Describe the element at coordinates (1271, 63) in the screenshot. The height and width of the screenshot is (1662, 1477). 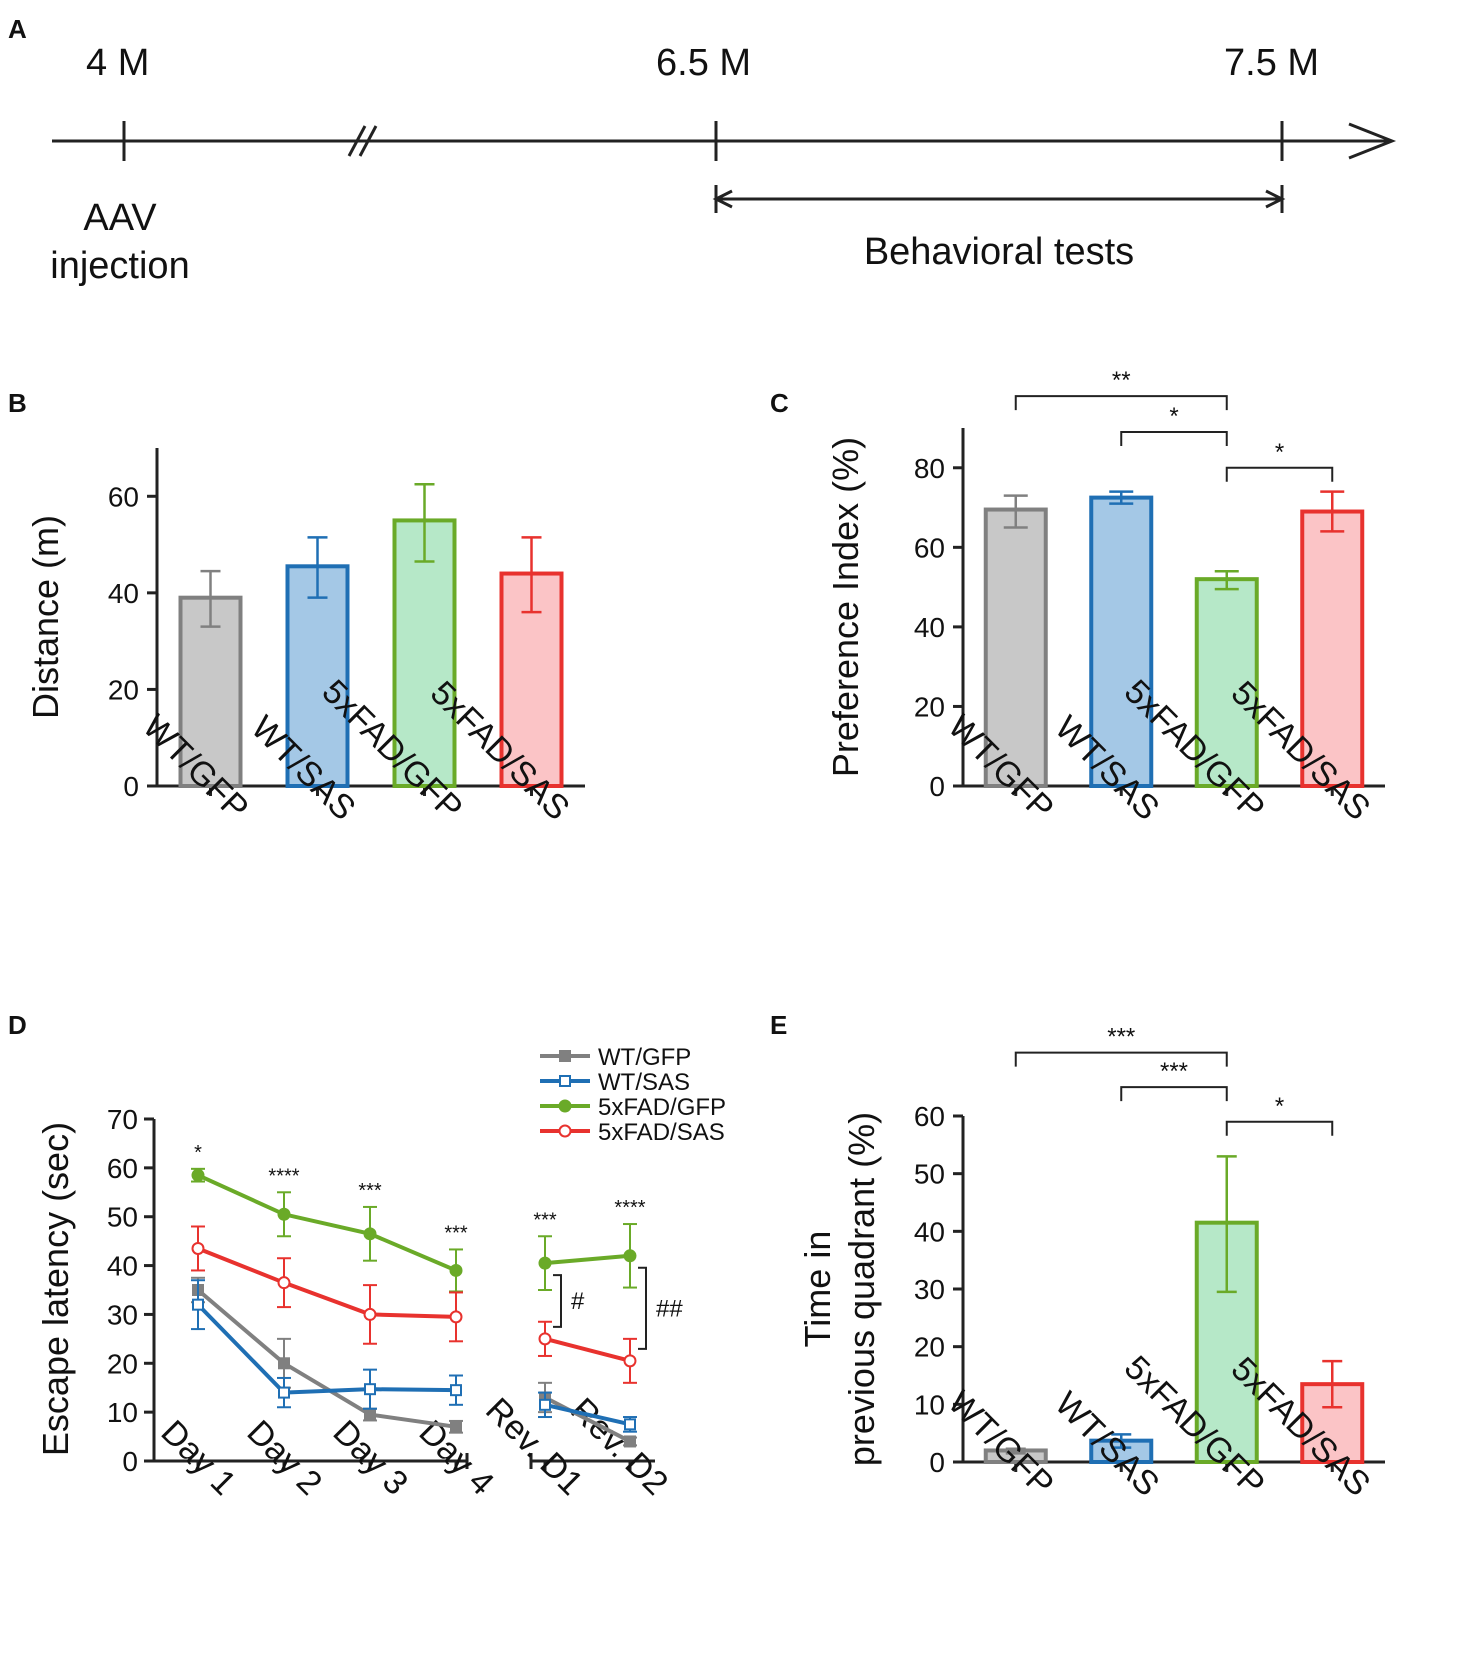
I see `timeline-tick-label-7-5m: 7.5 M` at that location.